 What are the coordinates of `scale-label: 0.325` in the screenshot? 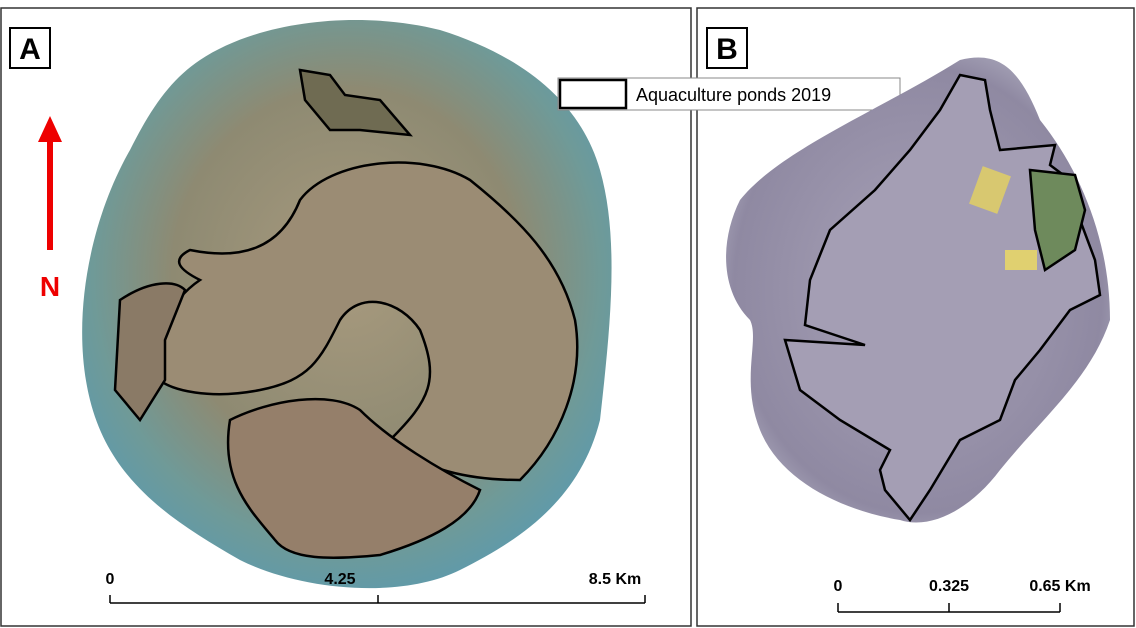 It's located at (949, 586).